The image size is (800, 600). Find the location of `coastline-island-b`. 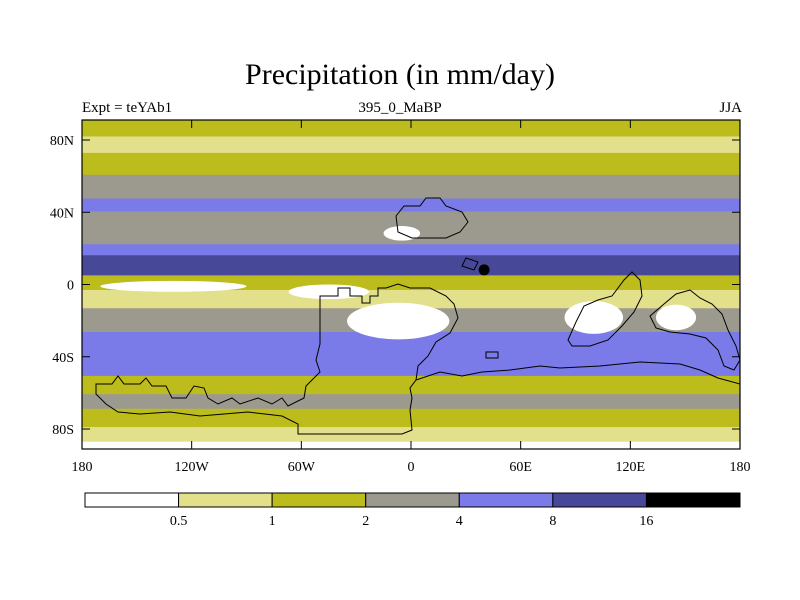

coastline-island-b is located at coordinates (492, 355).